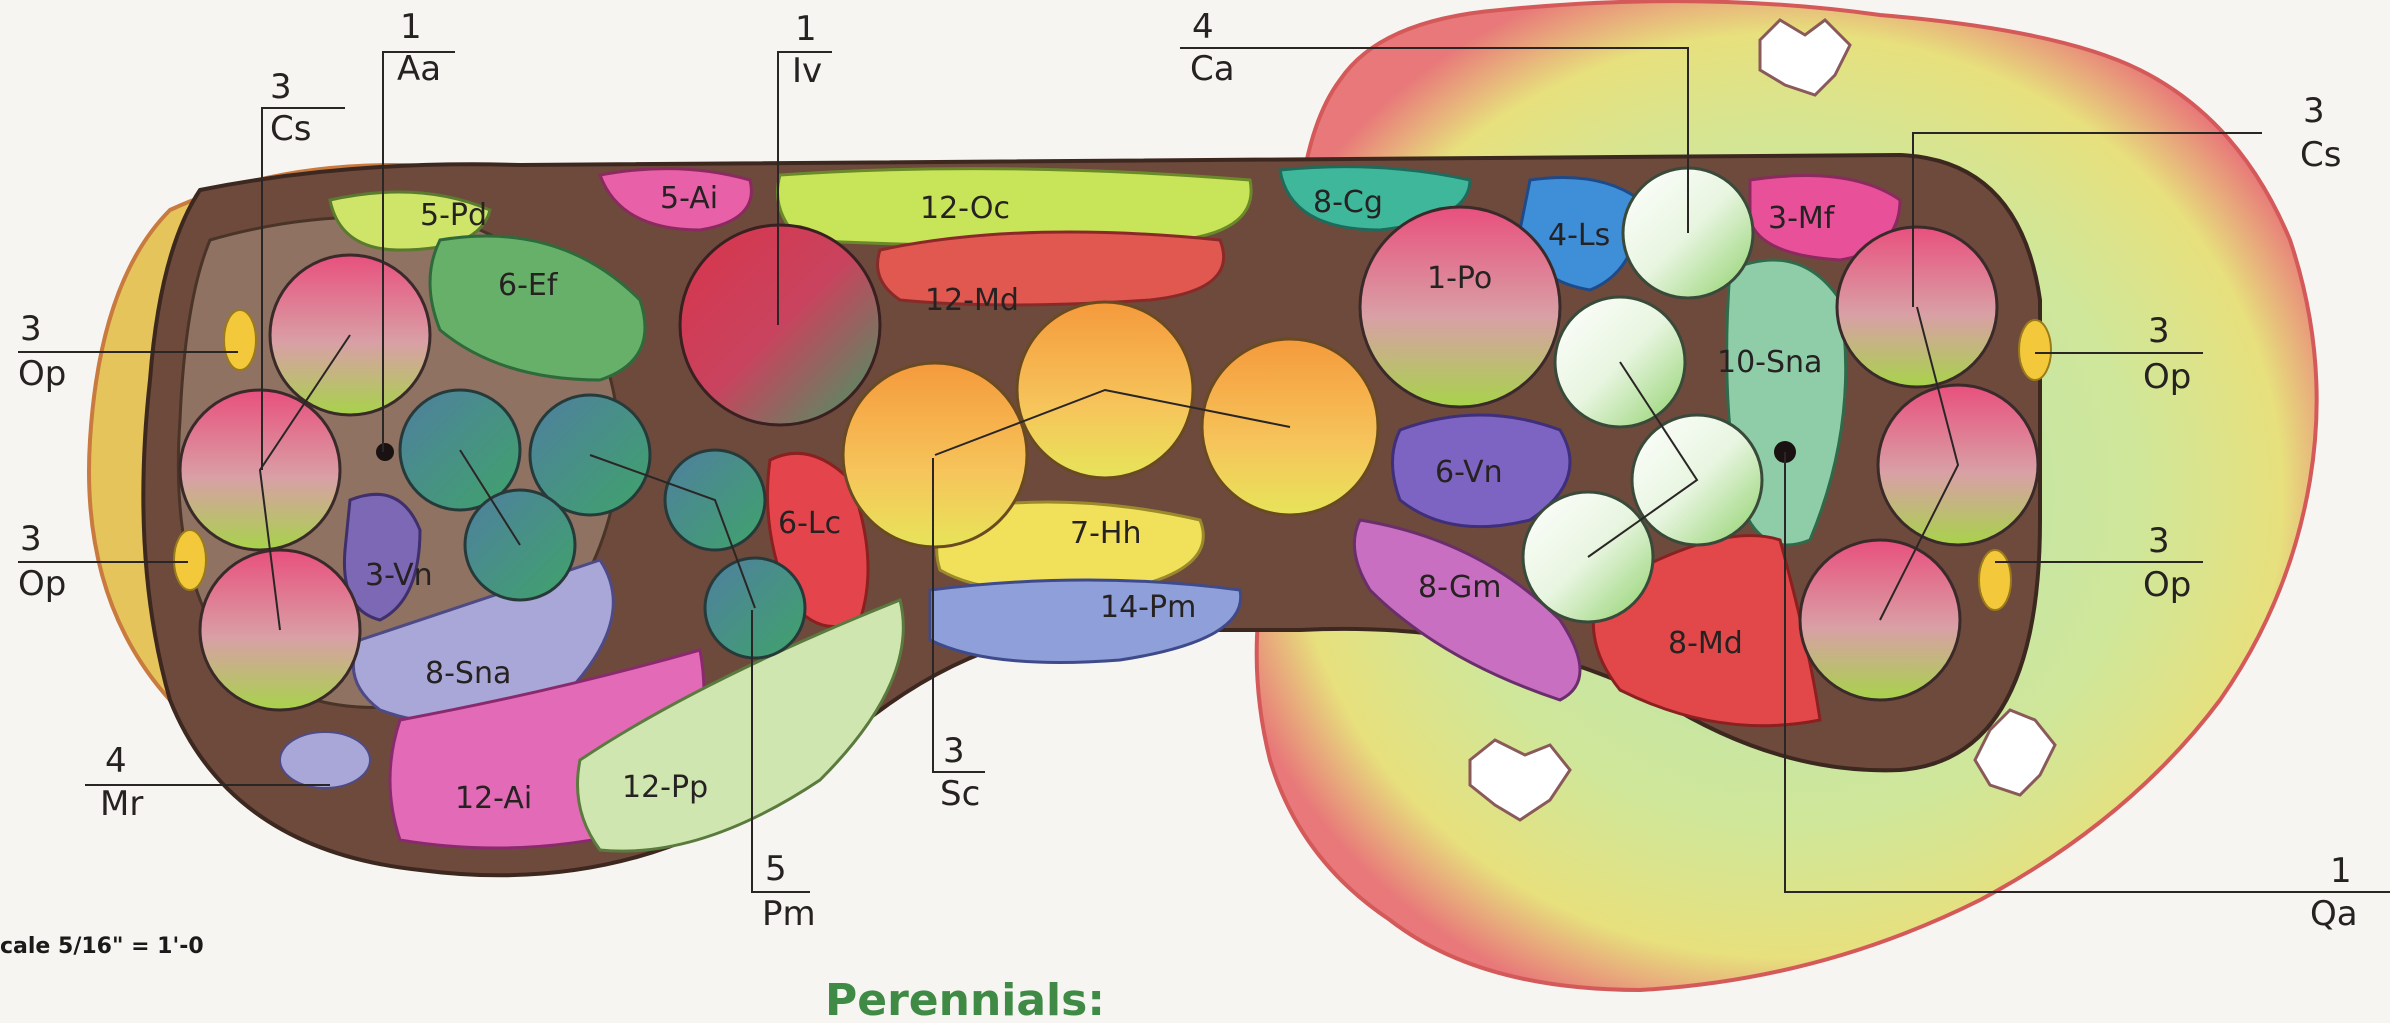  I want to click on callout-iv-code: Iv, so click(807, 71).